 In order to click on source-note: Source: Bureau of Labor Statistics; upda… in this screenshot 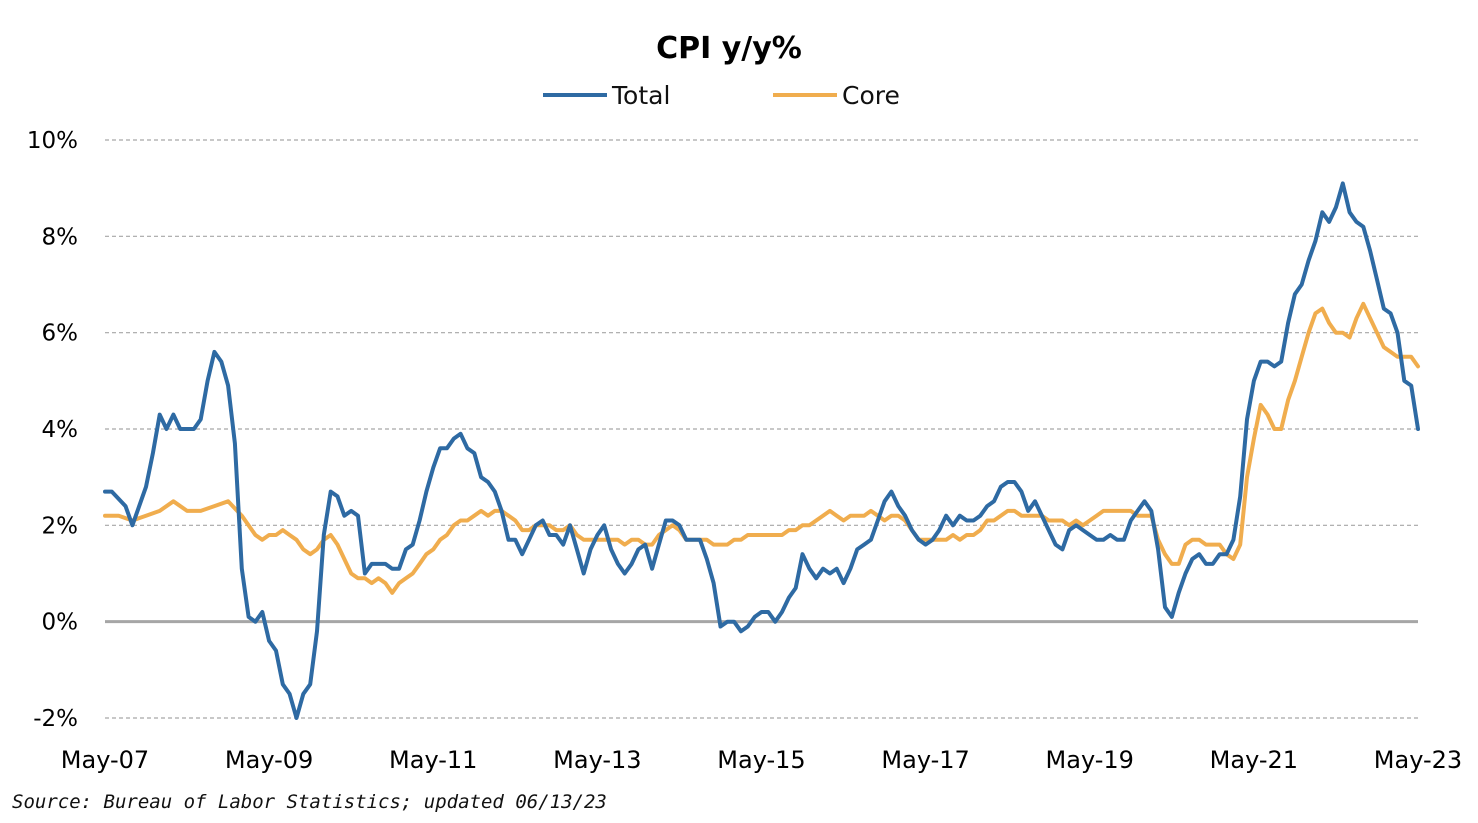, I will do `click(309, 802)`.